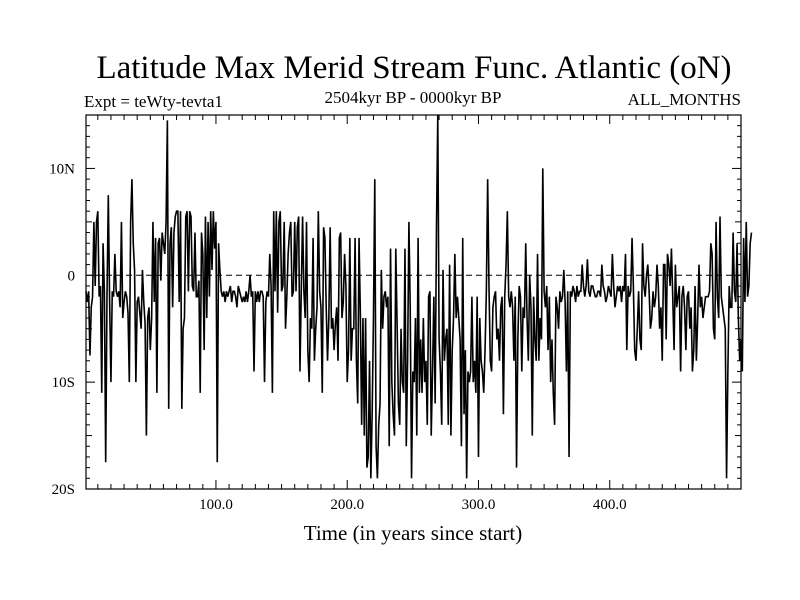 The width and height of the screenshot is (800, 600). Describe the element at coordinates (72, 276) in the screenshot. I see `y-tick-label: 0` at that location.